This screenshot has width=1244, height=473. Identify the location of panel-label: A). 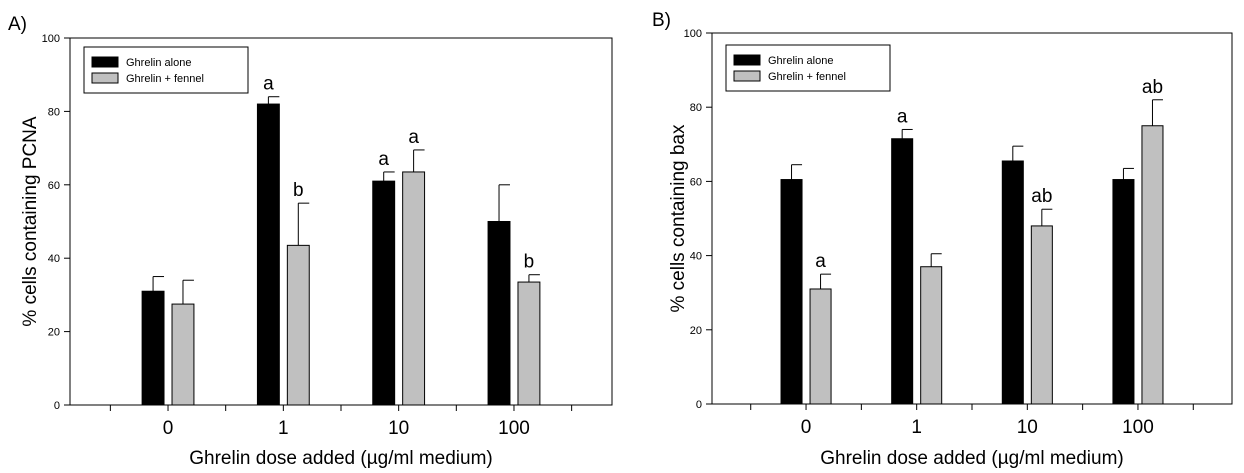
(17, 24).